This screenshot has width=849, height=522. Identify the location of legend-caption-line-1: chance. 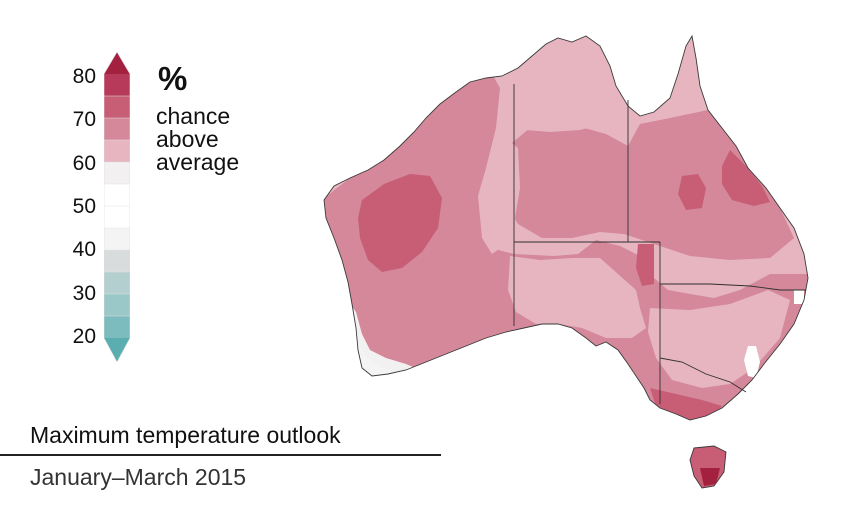
(193, 116).